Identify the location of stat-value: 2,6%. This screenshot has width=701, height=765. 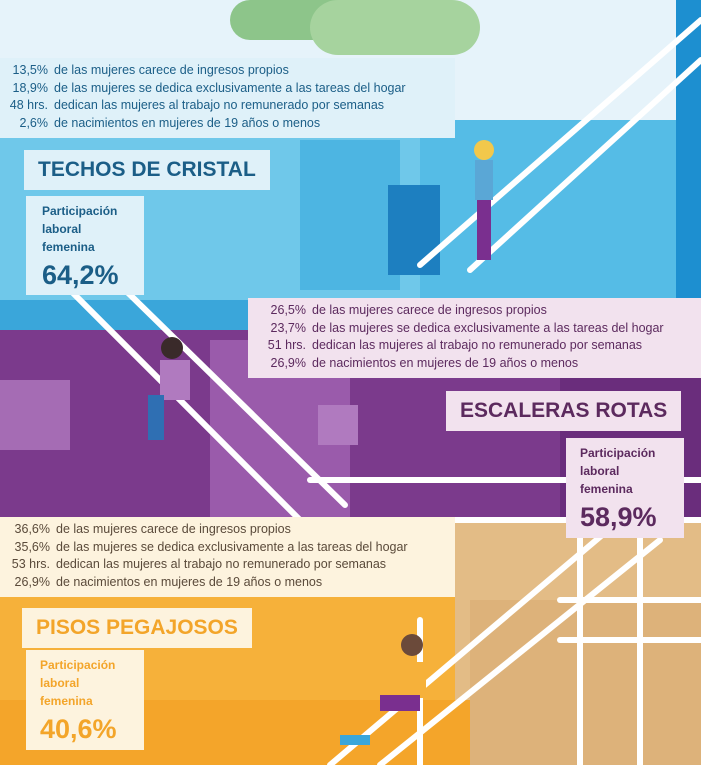
(34, 122).